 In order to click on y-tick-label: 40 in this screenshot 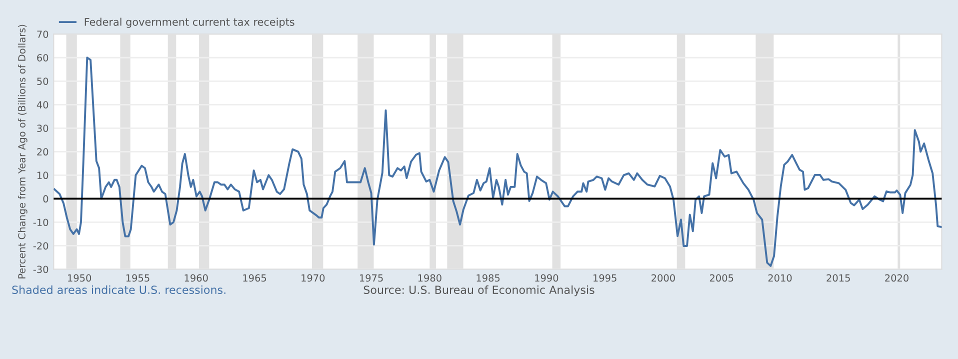, I will do `click(42, 104)`.